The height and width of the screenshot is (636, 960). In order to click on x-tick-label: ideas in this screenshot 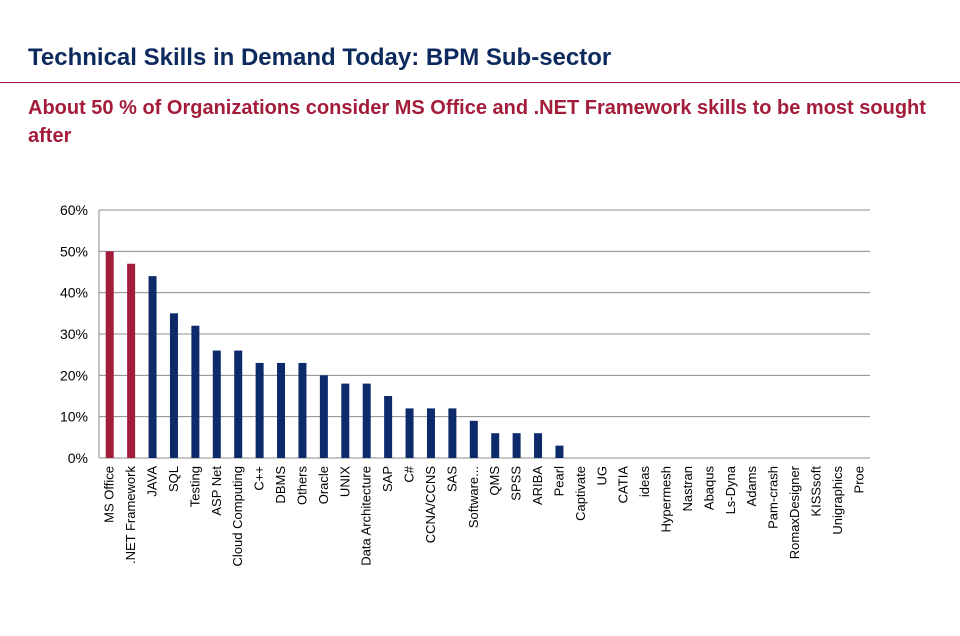, I will do `click(644, 482)`.